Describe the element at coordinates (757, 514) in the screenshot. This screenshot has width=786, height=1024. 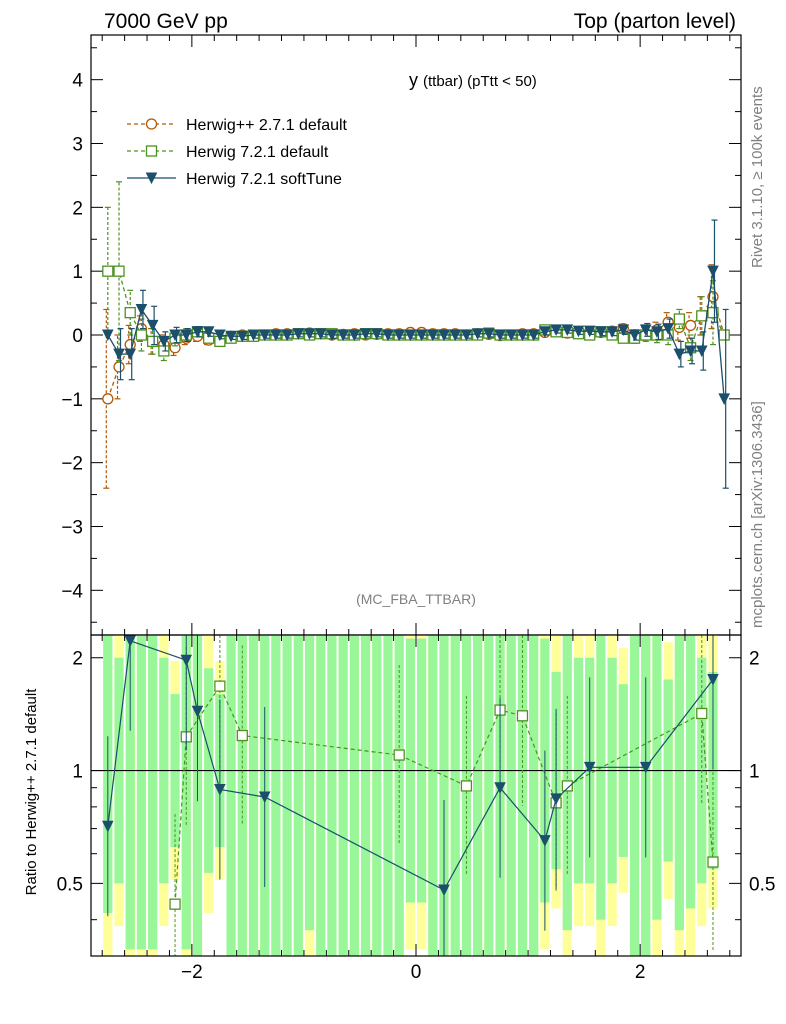
I see `mcplots-source-label: mcplots.cern.ch [arXiv:1306.3436]` at that location.